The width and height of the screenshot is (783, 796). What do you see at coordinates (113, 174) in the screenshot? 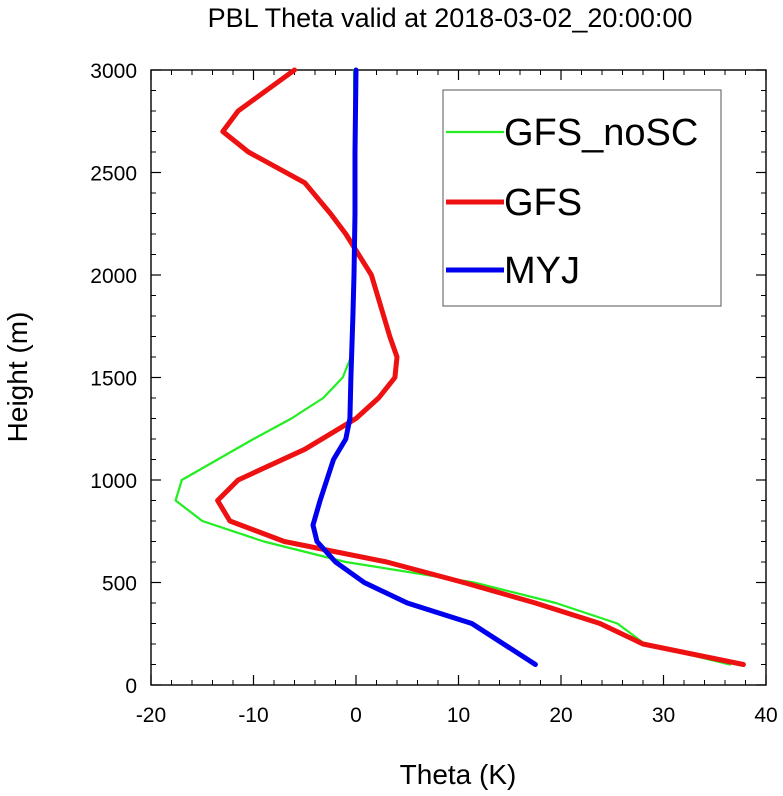
I see `y-tick-label: 2500` at bounding box center [113, 174].